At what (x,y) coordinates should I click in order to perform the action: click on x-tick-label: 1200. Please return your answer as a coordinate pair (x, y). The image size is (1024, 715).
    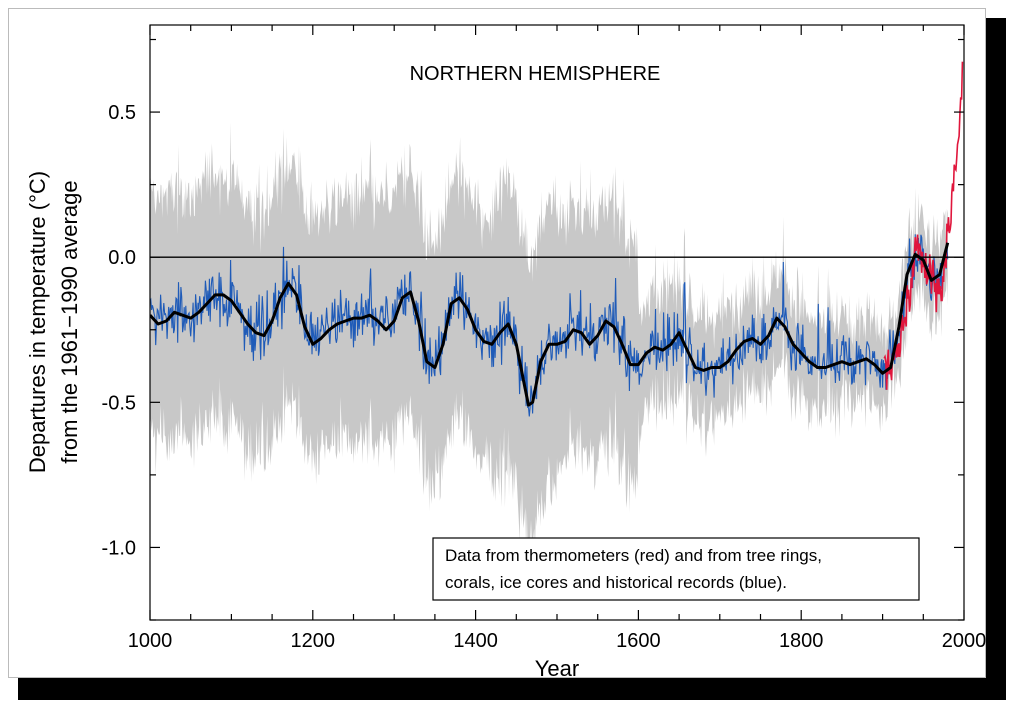
    Looking at the image, I should click on (313, 641).